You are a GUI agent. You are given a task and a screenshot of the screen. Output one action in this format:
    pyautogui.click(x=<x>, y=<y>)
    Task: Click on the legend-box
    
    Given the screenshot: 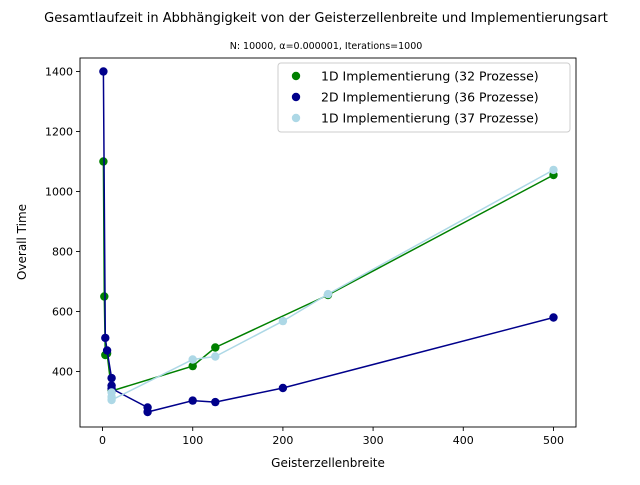 What is the action you would take?
    pyautogui.click(x=424, y=97)
    